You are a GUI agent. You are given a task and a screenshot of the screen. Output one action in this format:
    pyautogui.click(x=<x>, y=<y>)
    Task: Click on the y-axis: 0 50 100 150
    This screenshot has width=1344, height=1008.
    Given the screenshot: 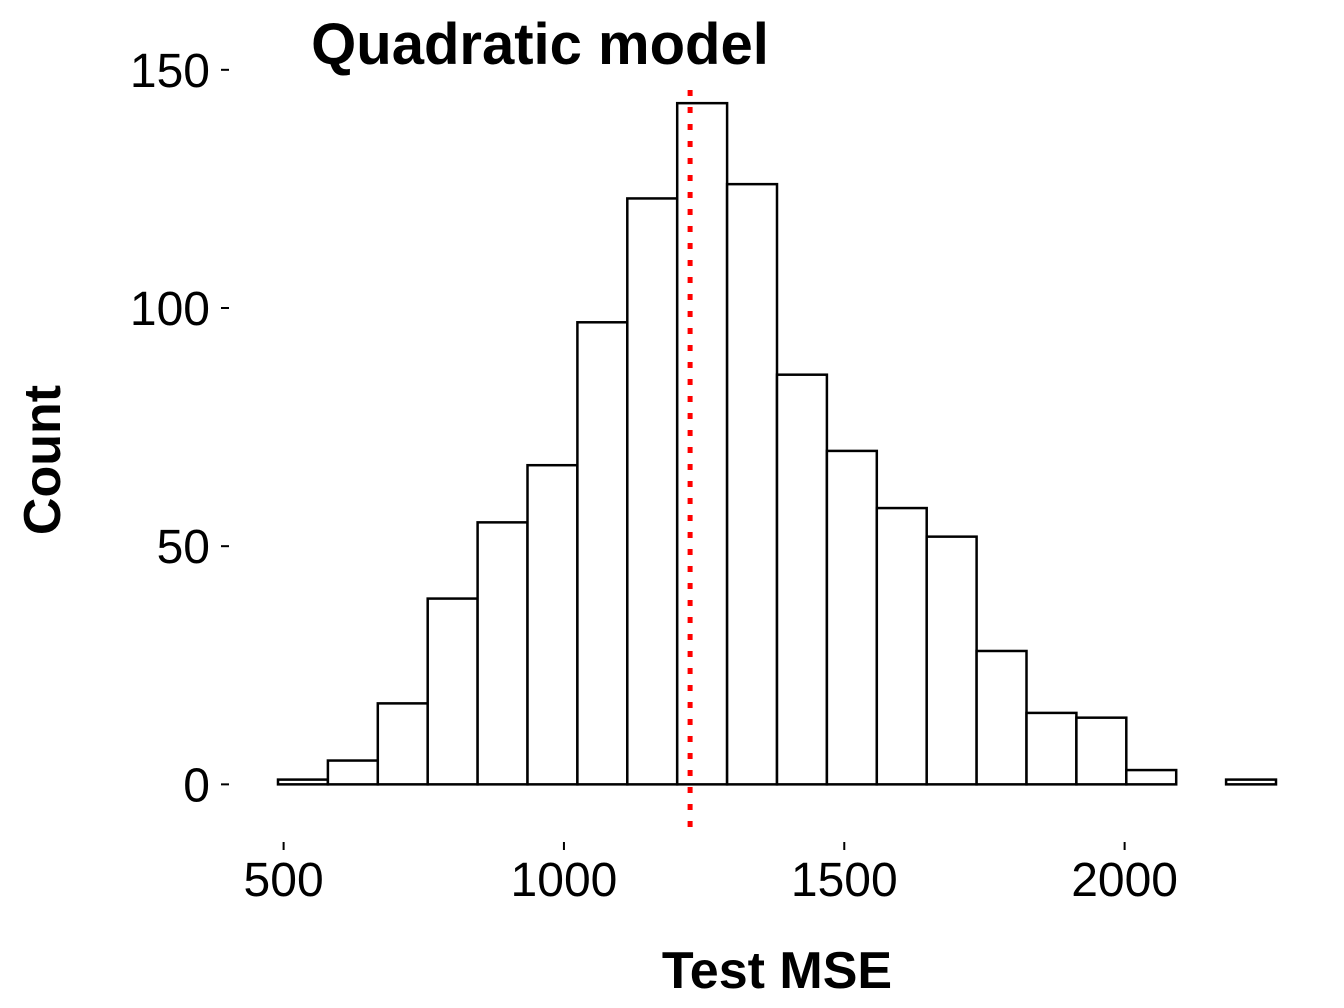 What is the action you would take?
    pyautogui.click(x=179, y=428)
    